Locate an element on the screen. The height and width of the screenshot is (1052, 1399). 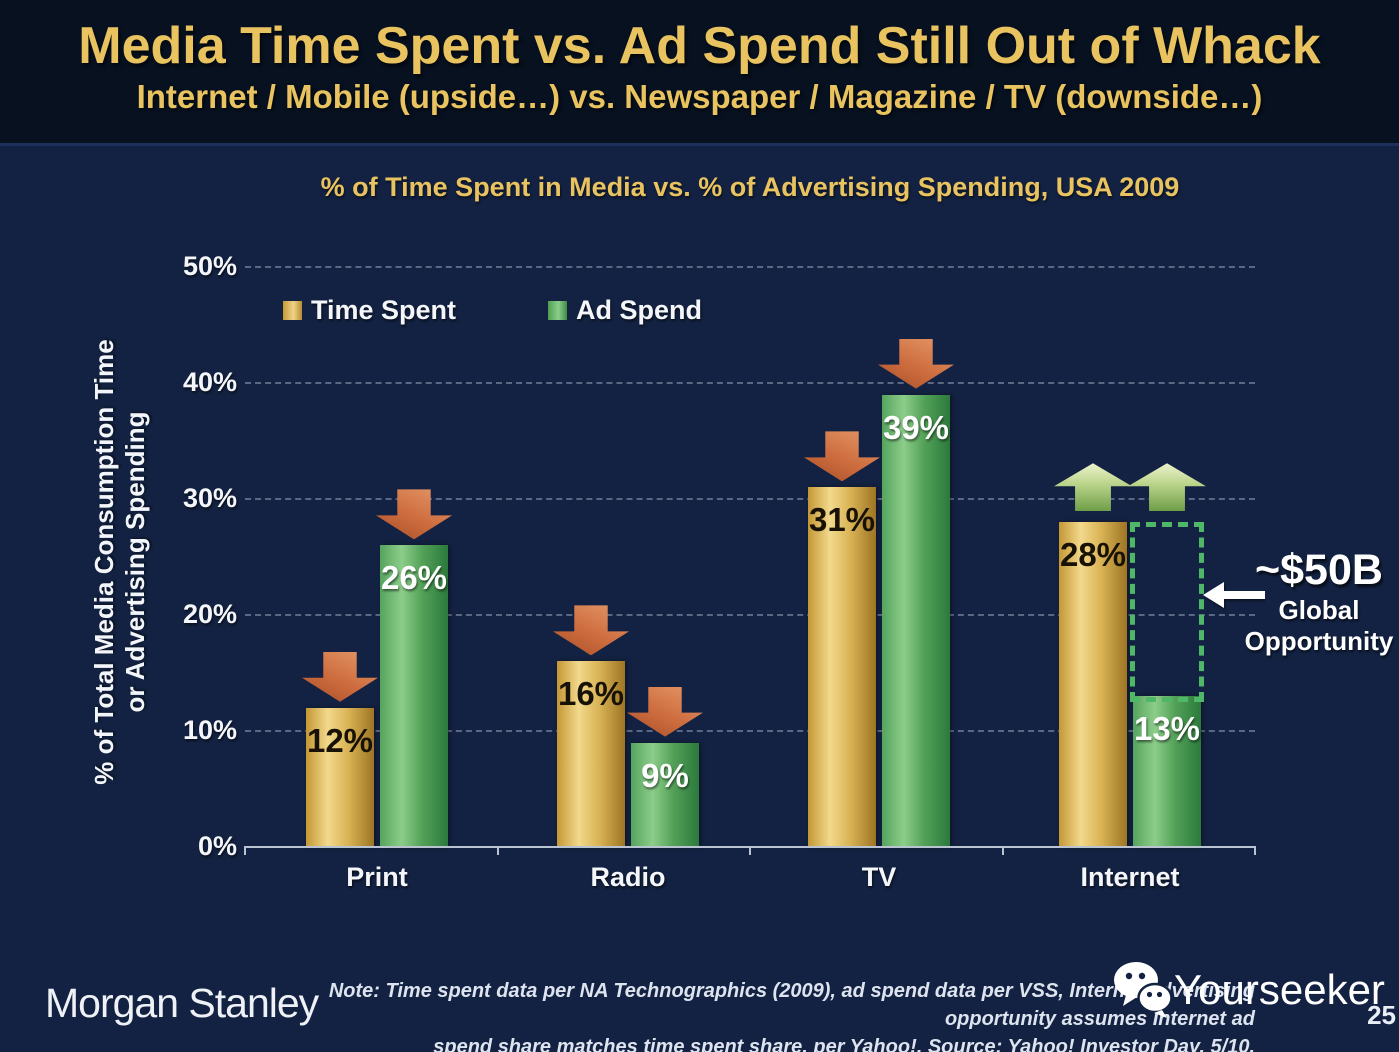
opportunity-label-line2: Opportunity is located at coordinates (1319, 641).